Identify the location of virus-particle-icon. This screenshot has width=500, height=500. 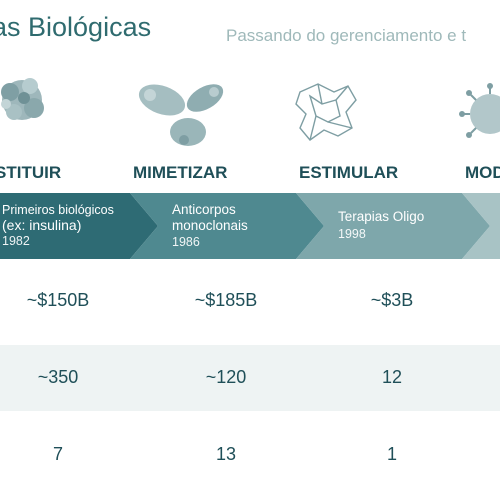
(479, 110).